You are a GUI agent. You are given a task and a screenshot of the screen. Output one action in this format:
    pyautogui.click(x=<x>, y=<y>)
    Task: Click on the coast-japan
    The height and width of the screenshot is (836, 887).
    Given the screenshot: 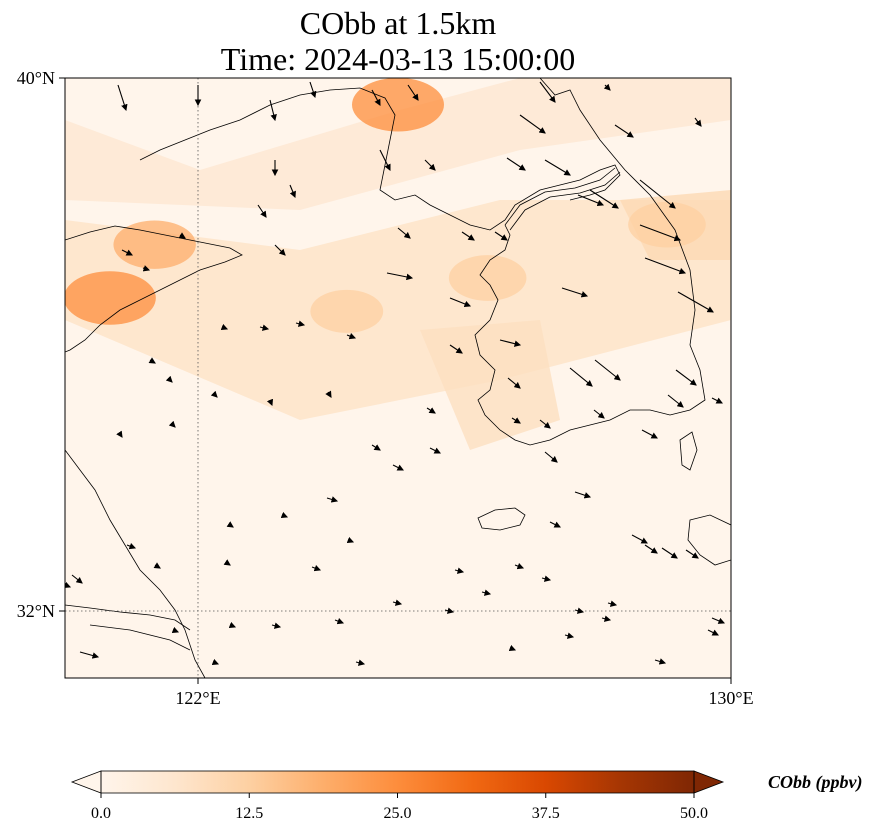 What is the action you would take?
    pyautogui.click(x=709, y=540)
    